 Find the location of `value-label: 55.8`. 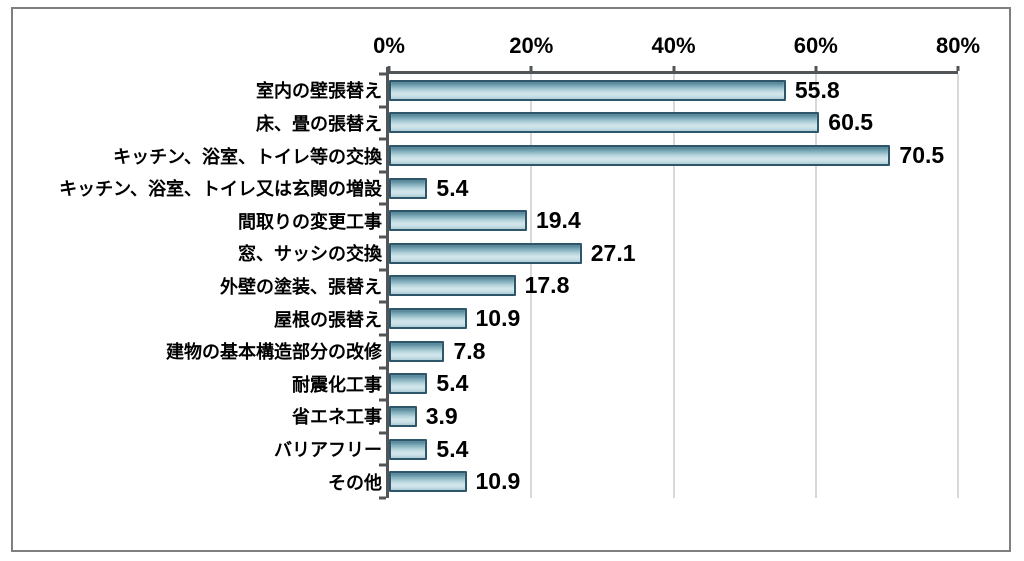

value-label: 55.8 is located at coordinates (817, 89).